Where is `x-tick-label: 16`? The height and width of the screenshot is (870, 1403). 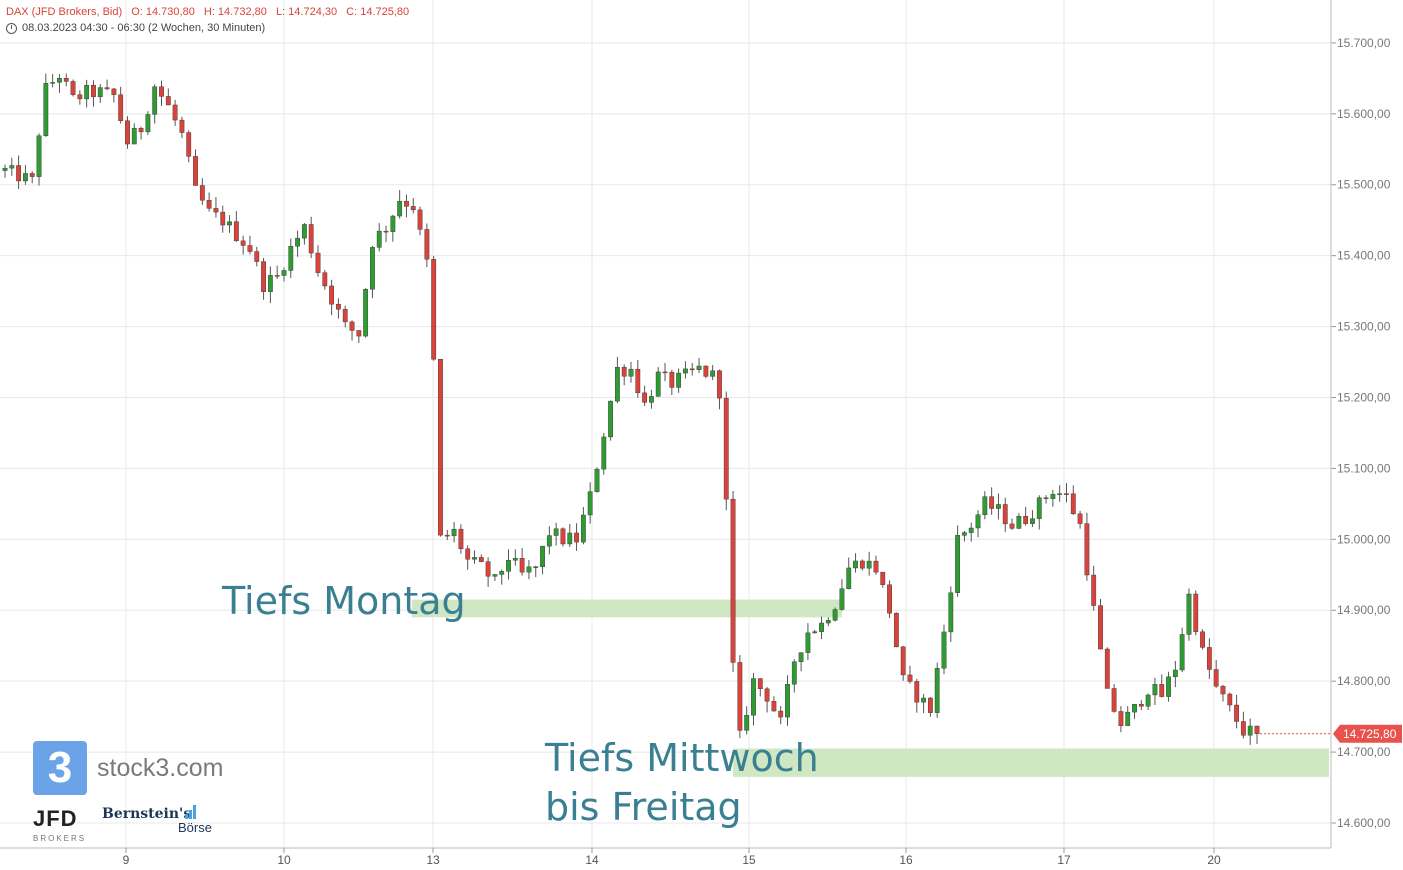
x-tick-label: 16 is located at coordinates (906, 860).